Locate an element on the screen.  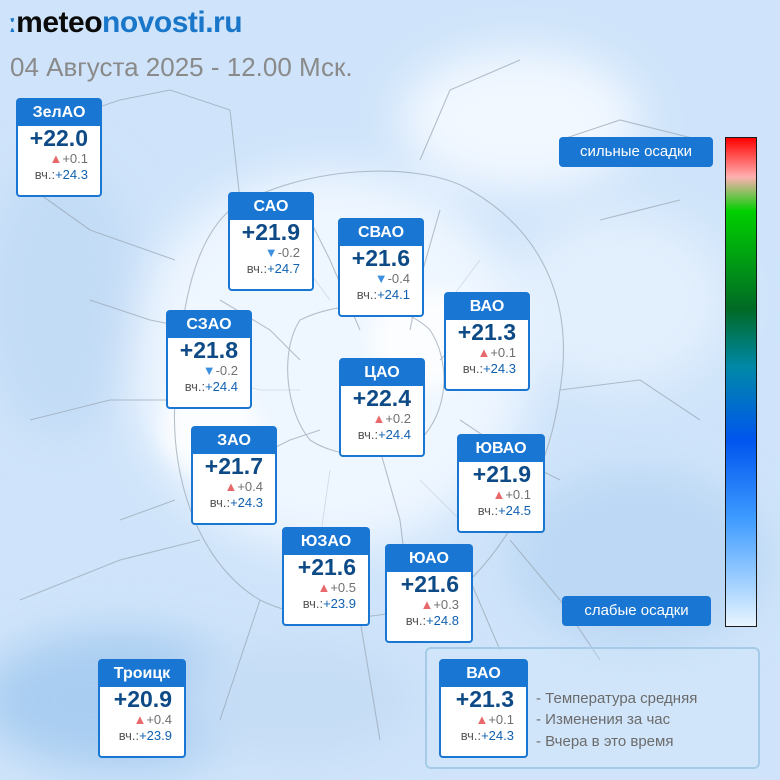
district-card-troitsk: Троицк +20.9 ▲+0.4 вч.:+23.9 is located at coordinates (142, 708).